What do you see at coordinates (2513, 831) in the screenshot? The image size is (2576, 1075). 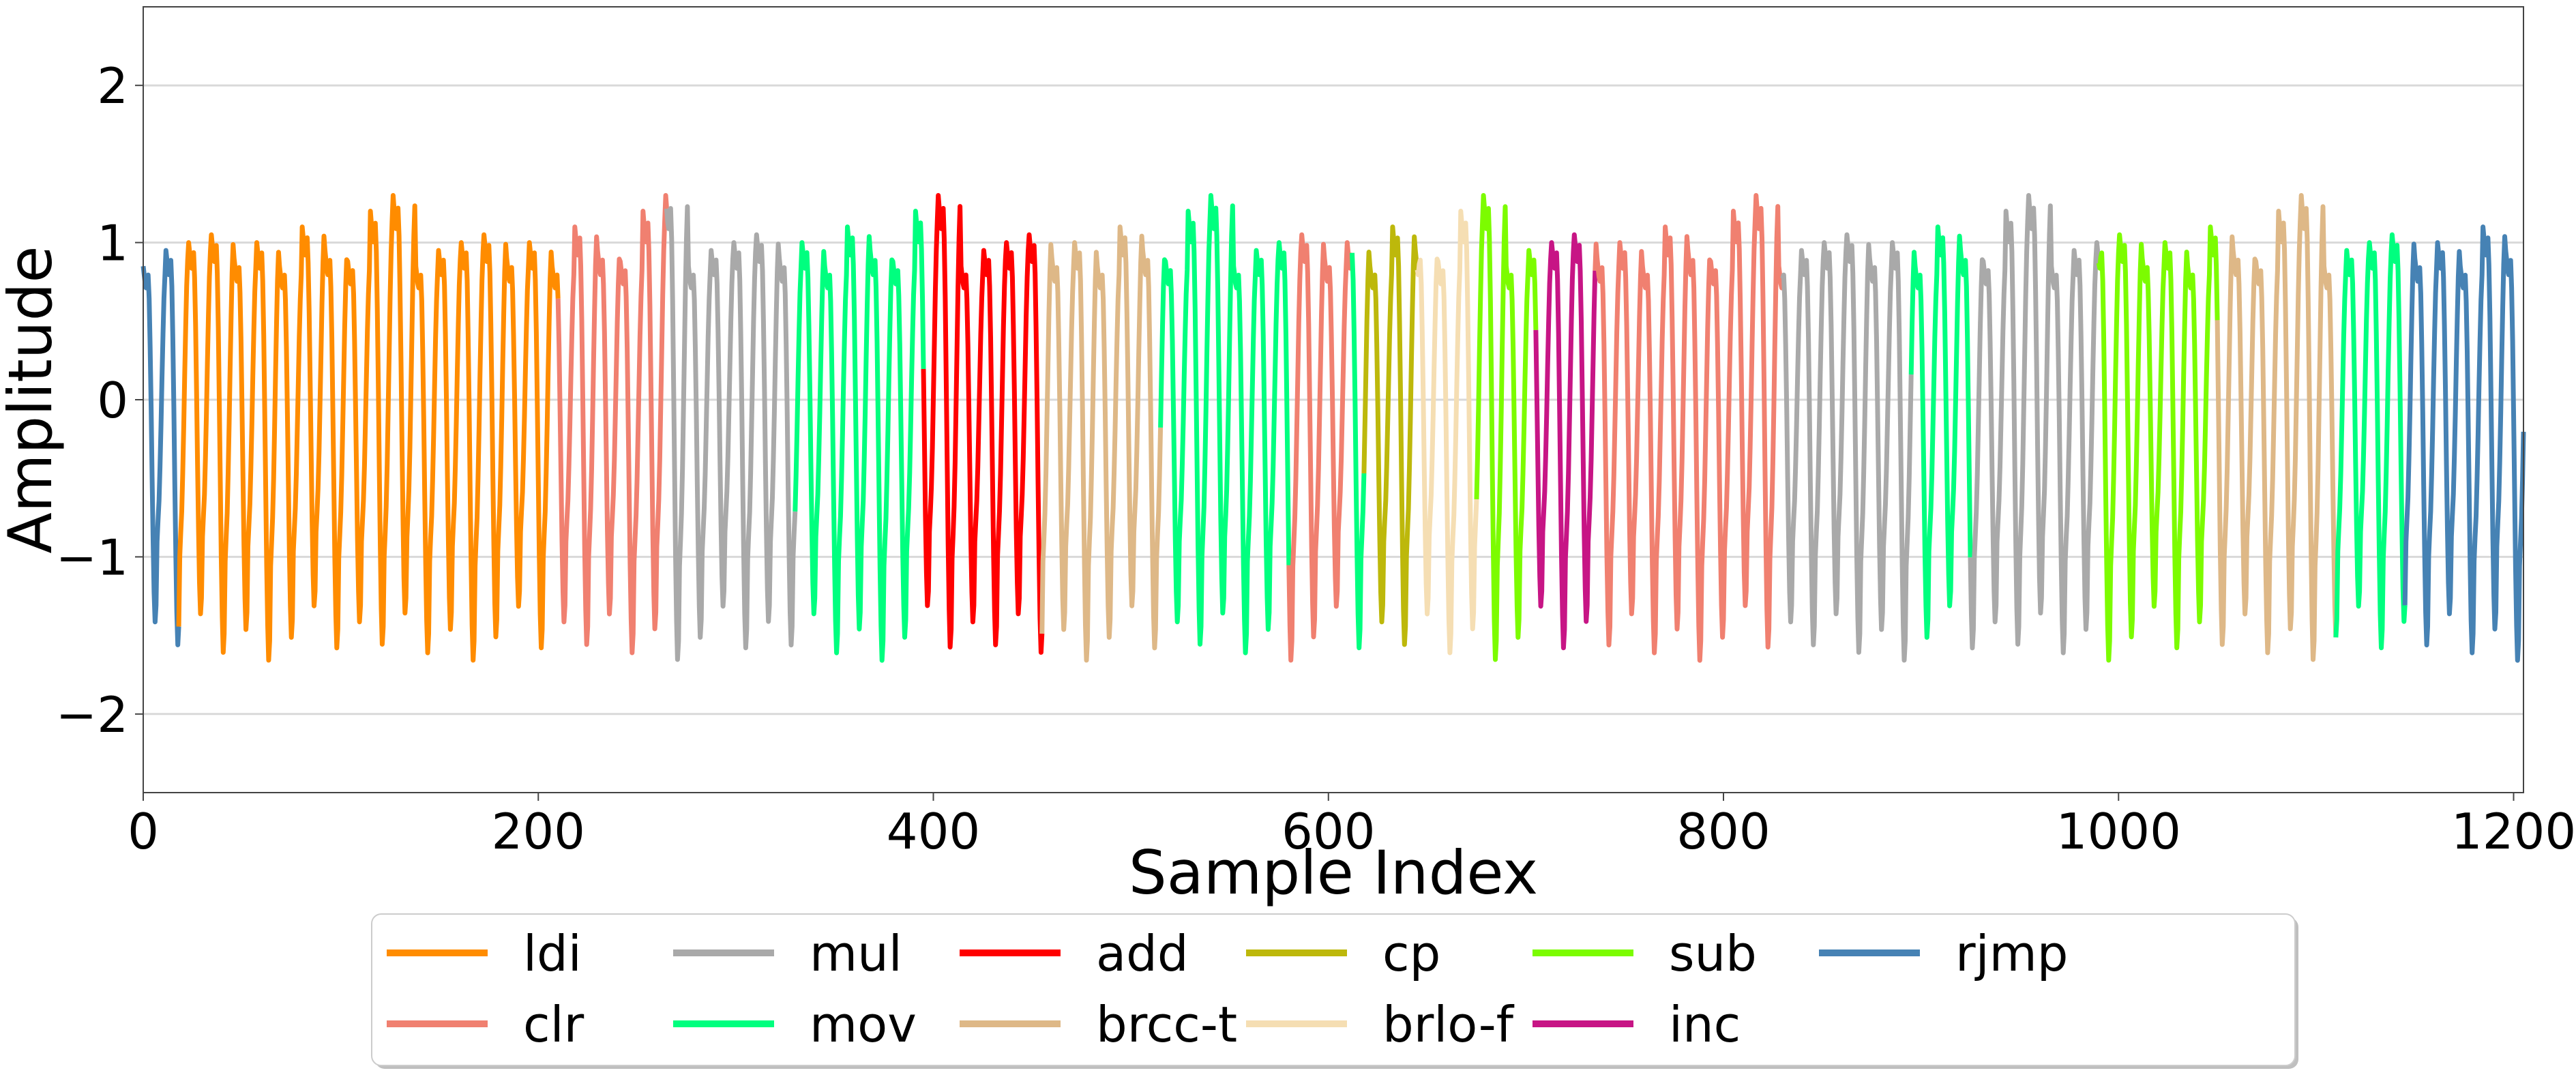 I see `x-tick-label: 1200` at bounding box center [2513, 831].